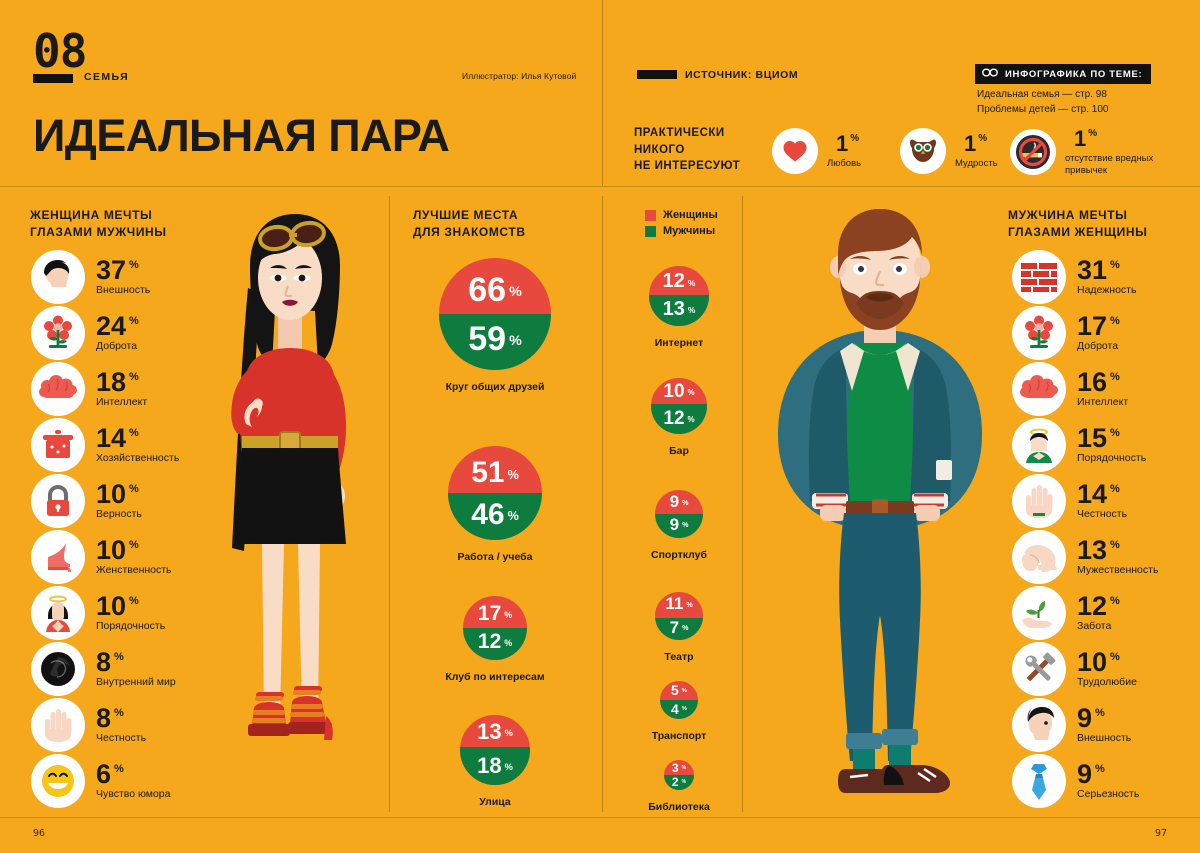 Image resolution: width=1200 pixels, height=853 pixels. Describe the element at coordinates (1102, 381) in the screenshot. I see `trait-value: 16 %` at that location.